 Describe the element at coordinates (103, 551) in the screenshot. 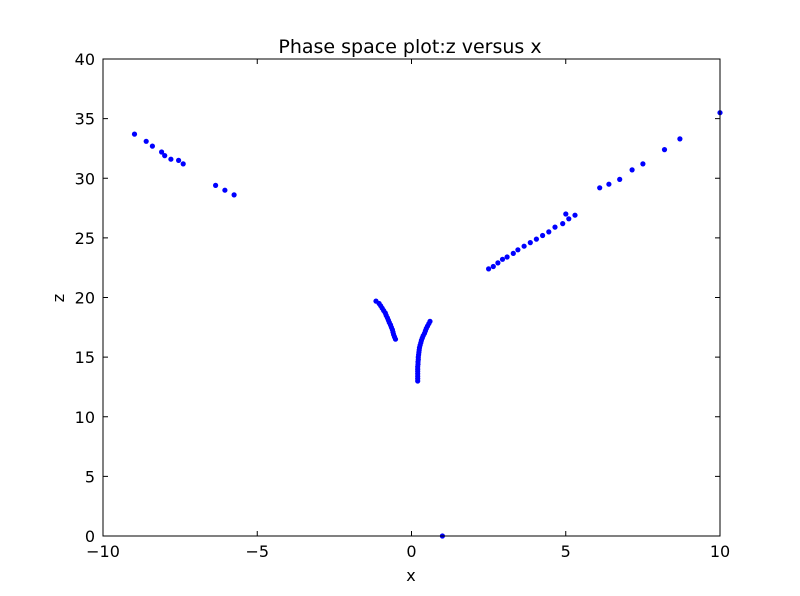

I see `x-tick-label-0: −10` at that location.